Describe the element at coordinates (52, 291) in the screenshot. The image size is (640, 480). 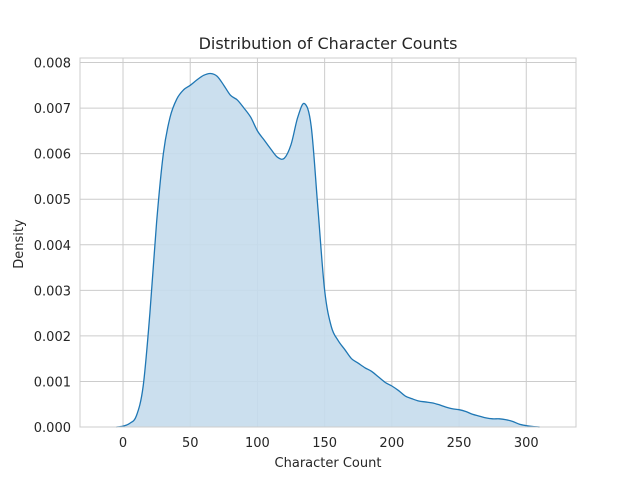
I see `y-tick-label: 0.003` at that location.